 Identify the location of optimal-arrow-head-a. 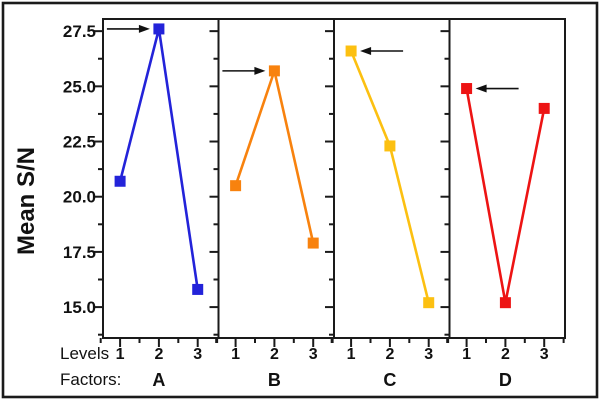
(144, 28).